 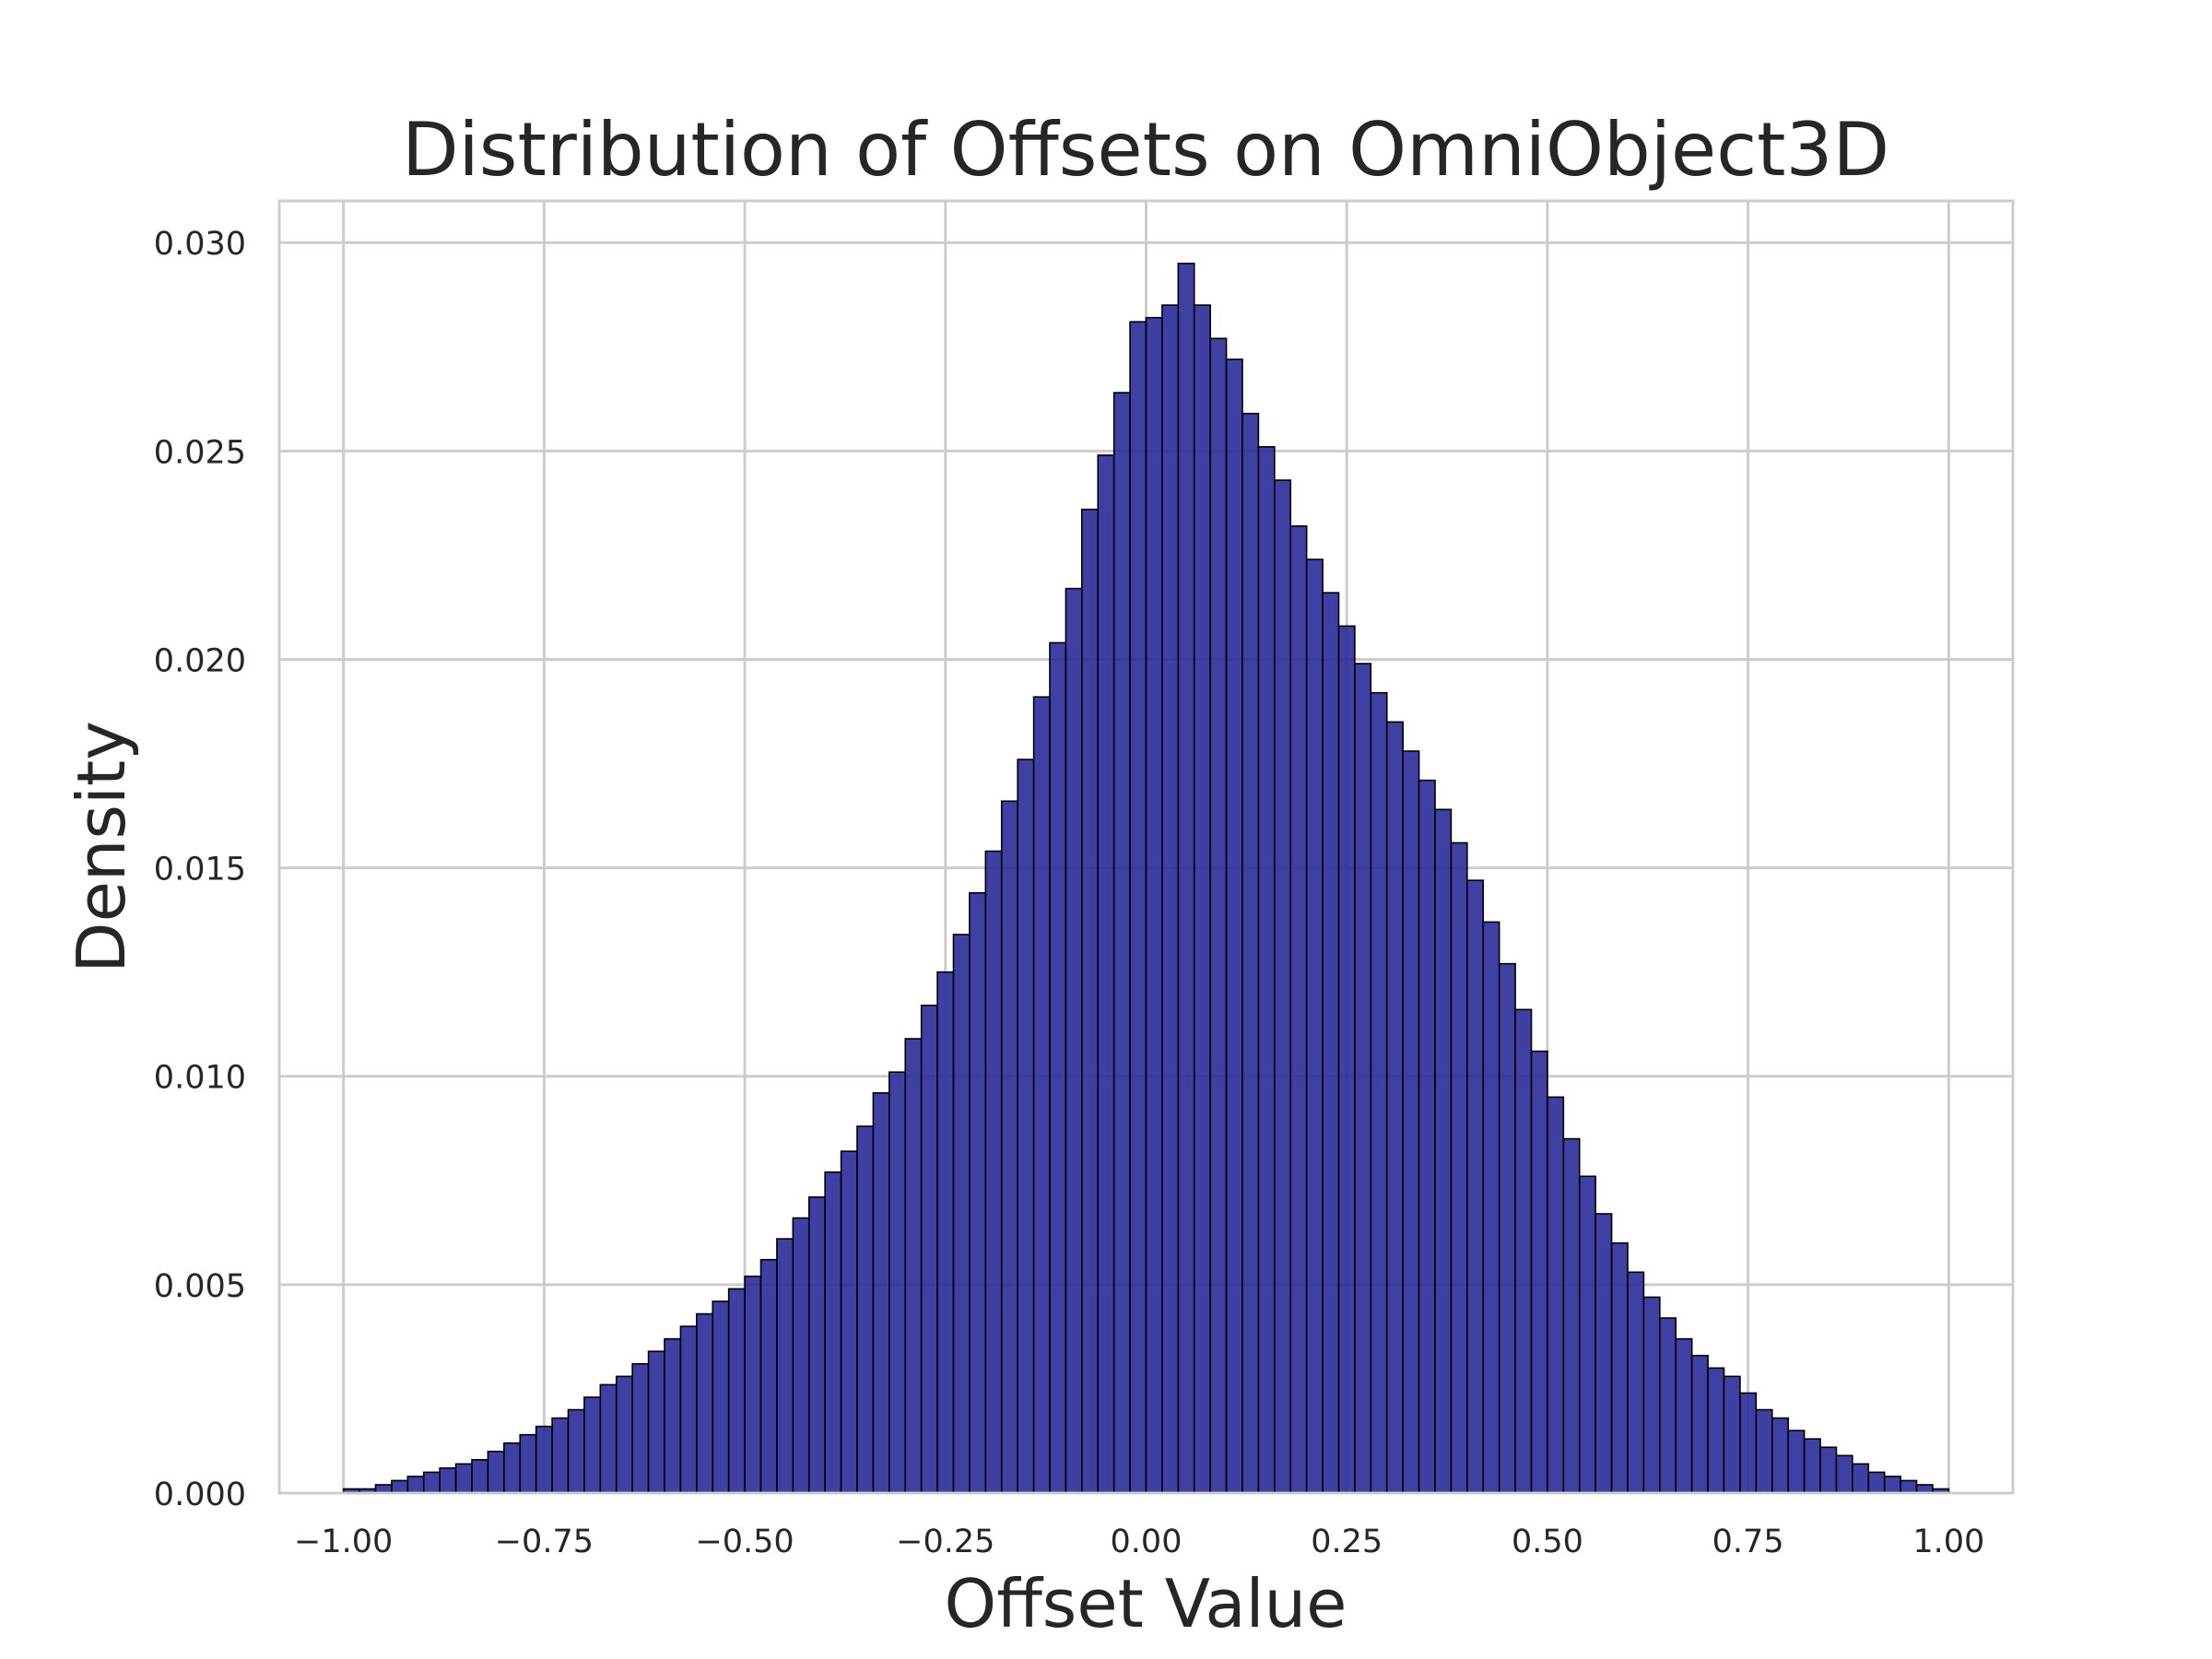 What do you see at coordinates (200, 452) in the screenshot?
I see `y-tick-label: 0.025` at bounding box center [200, 452].